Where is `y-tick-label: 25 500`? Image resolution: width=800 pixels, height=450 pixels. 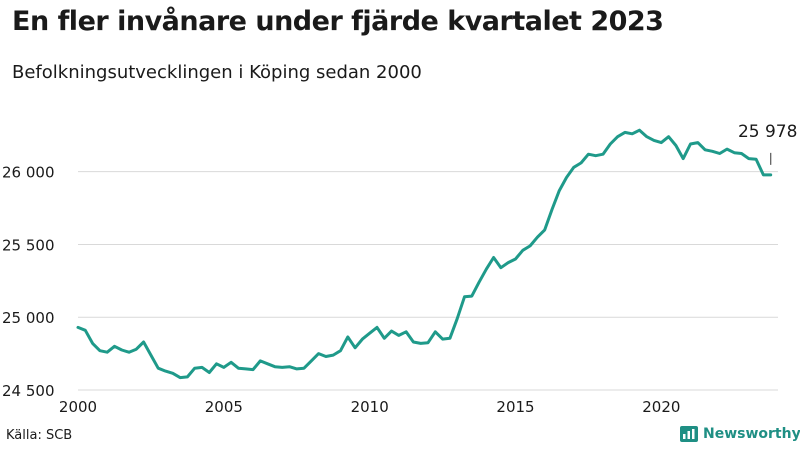
y-tick-label: 25 500 is located at coordinates (28, 245).